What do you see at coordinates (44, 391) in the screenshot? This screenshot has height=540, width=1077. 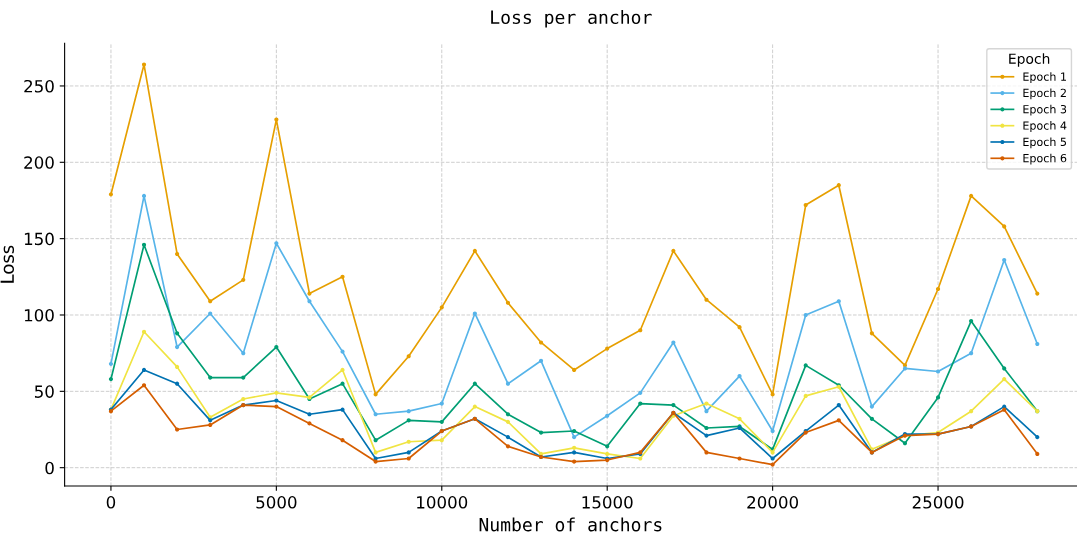 I see `y-tick-label: 50` at bounding box center [44, 391].